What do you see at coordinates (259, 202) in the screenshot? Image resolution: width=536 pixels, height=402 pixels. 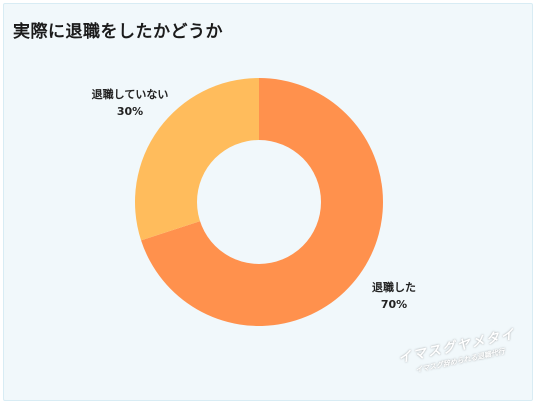 I see `donut-hole` at bounding box center [259, 202].